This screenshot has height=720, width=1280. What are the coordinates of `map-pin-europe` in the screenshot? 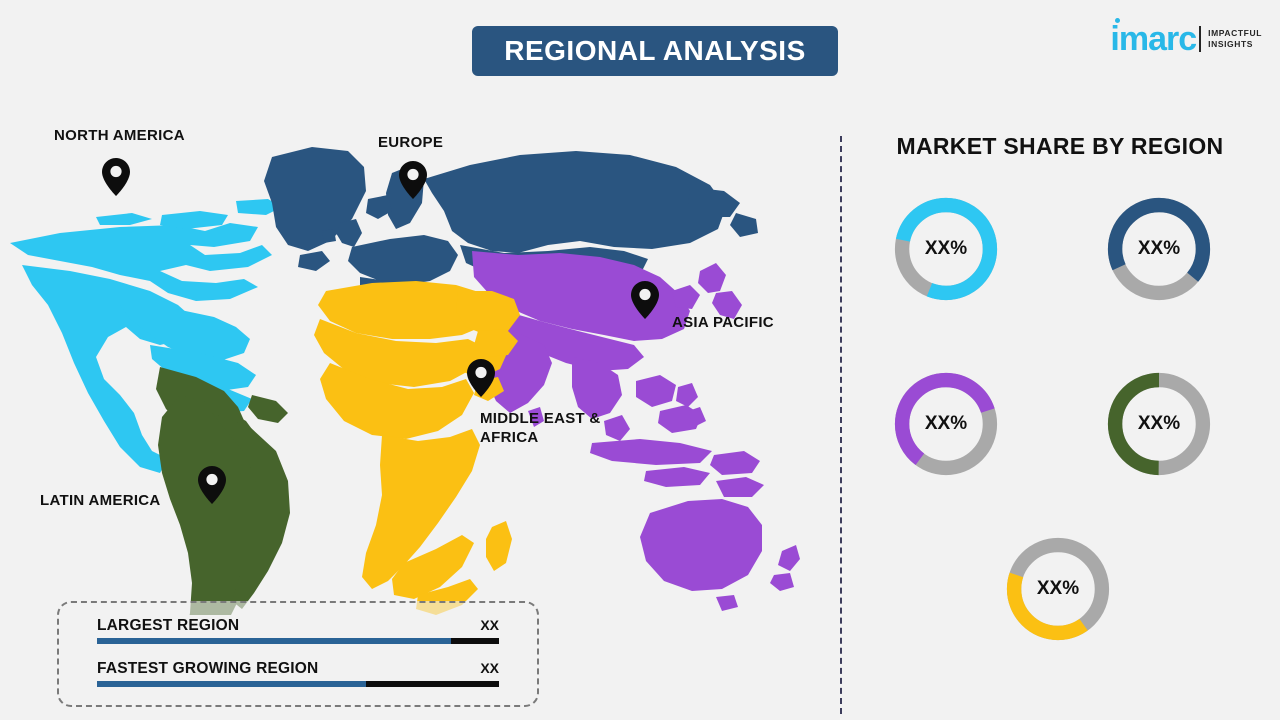 It's located at (413, 180).